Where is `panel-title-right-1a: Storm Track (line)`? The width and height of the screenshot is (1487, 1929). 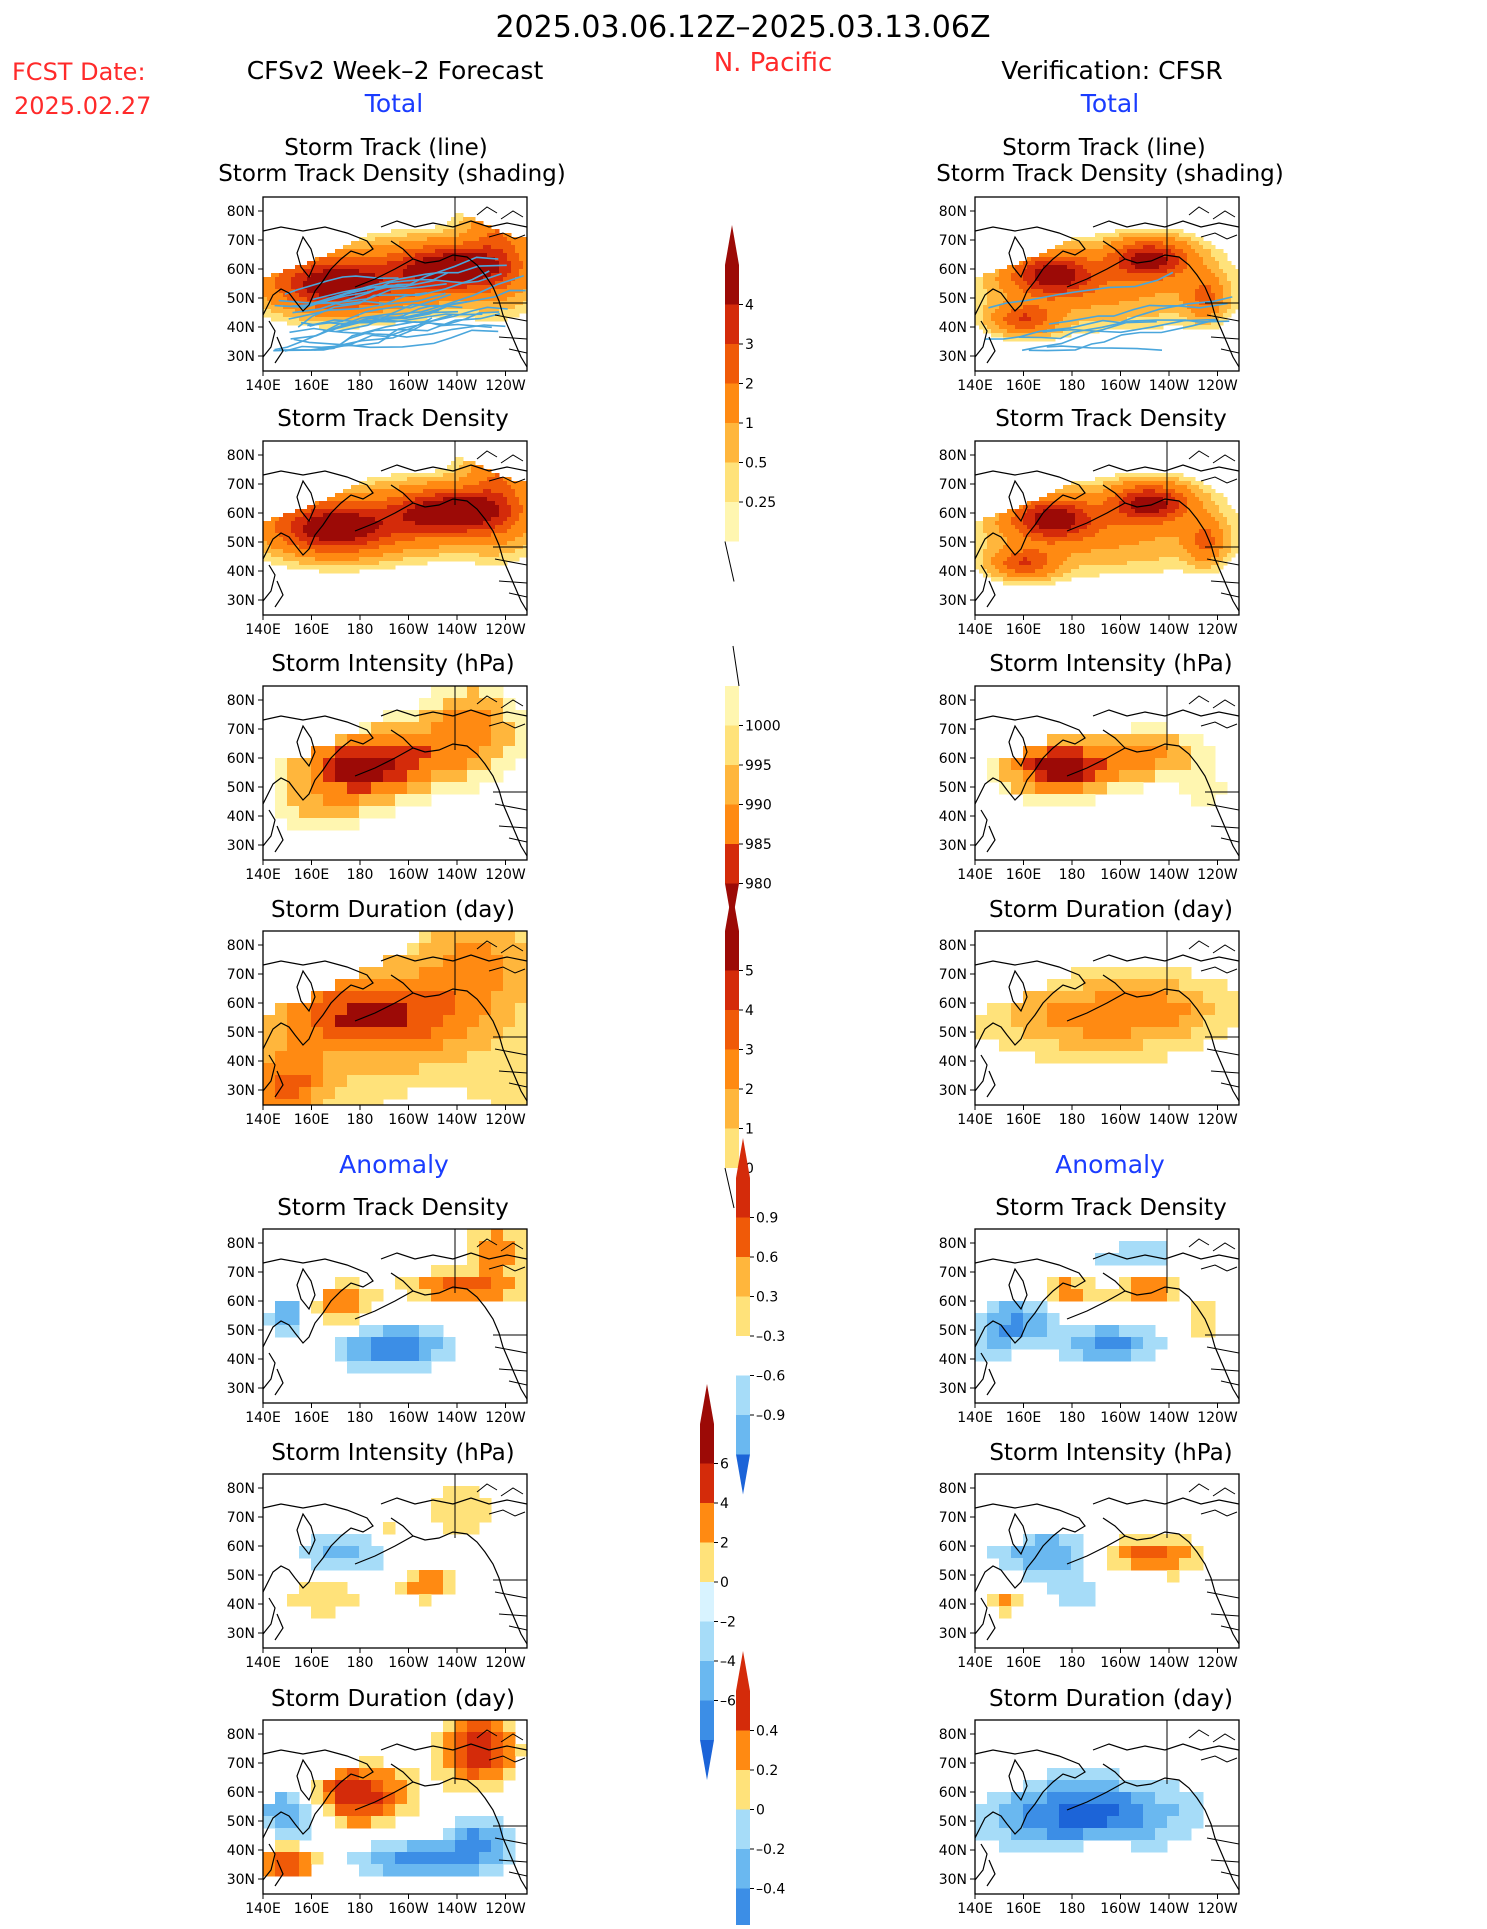
panel-title-right-1a: Storm Track (line) is located at coordinates (1103, 148).